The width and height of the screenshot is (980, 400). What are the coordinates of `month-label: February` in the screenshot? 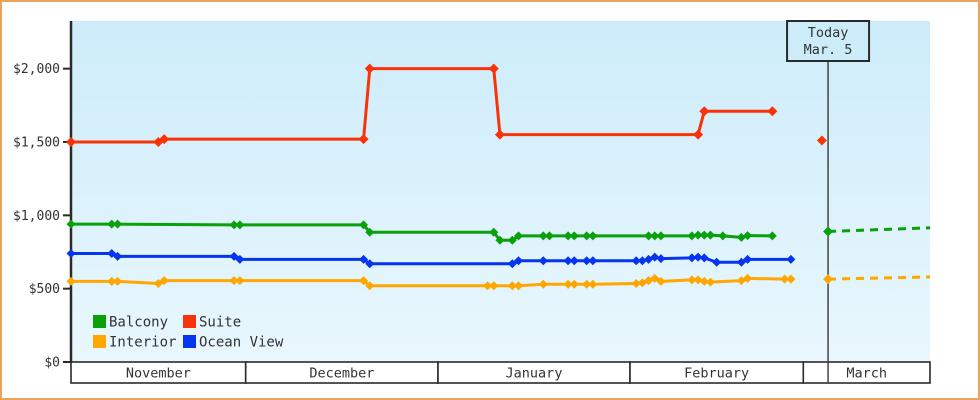 It's located at (716, 374).